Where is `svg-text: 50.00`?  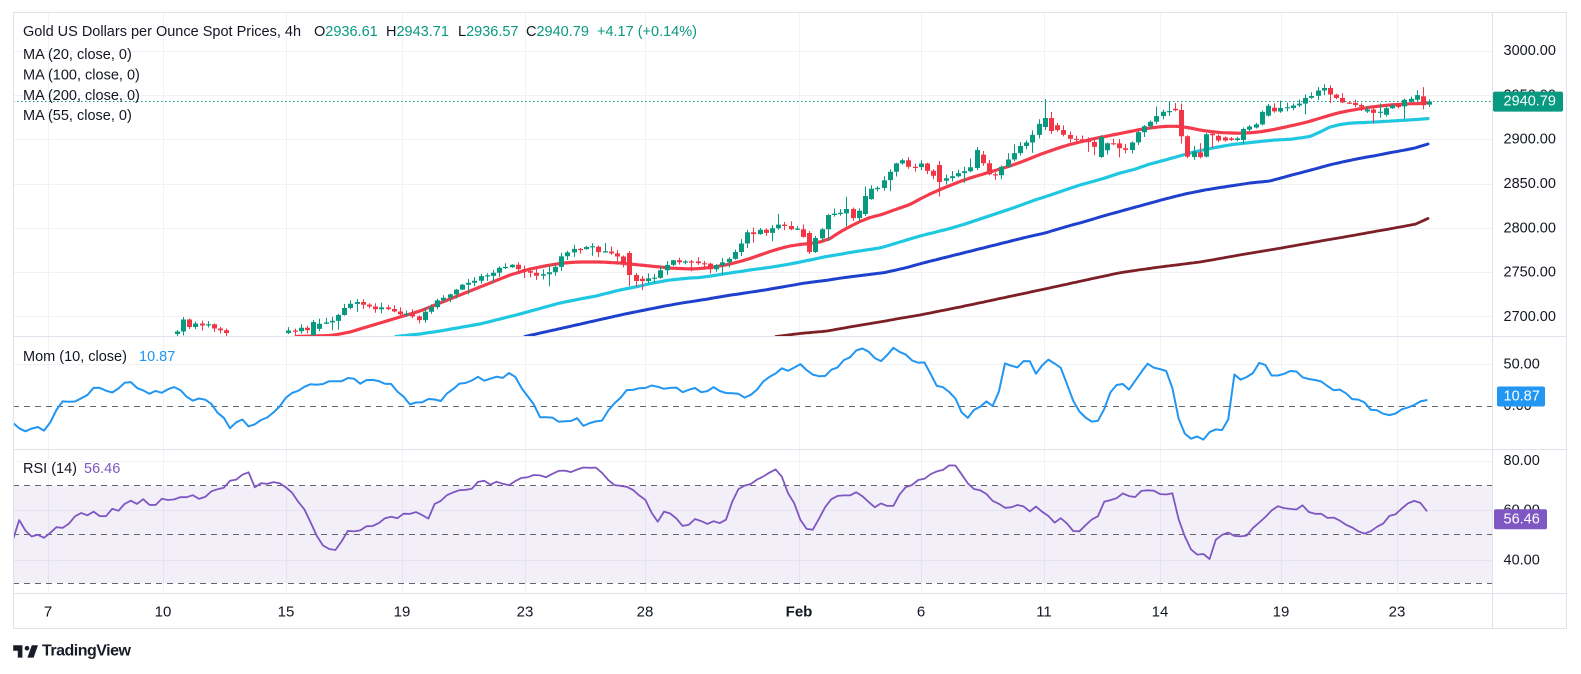 svg-text: 50.00 is located at coordinates (1522, 364).